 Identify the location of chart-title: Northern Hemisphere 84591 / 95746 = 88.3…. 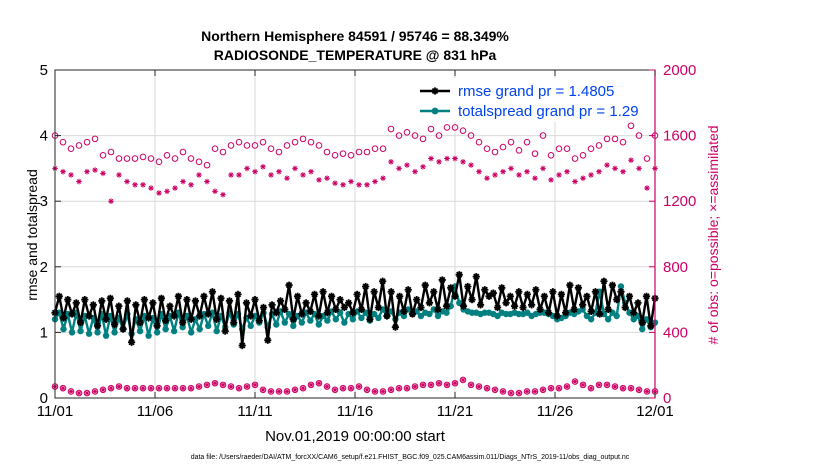
(355, 36).